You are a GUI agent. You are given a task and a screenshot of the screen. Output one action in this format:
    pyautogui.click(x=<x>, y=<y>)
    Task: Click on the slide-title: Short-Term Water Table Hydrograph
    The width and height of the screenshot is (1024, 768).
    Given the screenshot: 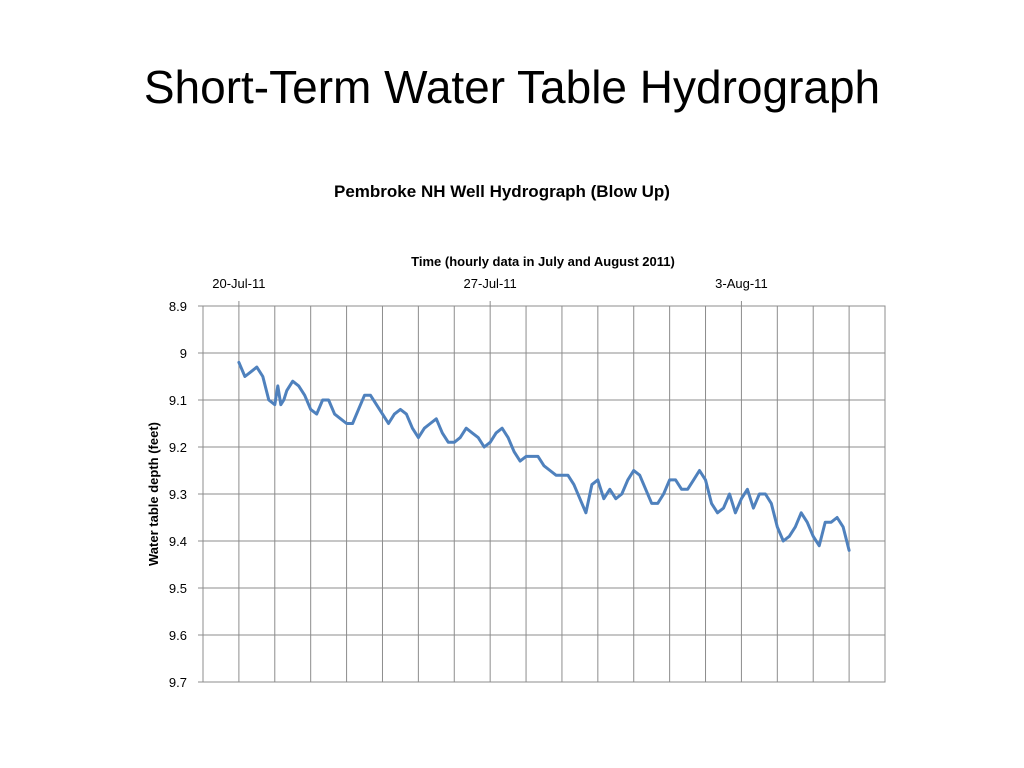 What is the action you would take?
    pyautogui.click(x=512, y=87)
    